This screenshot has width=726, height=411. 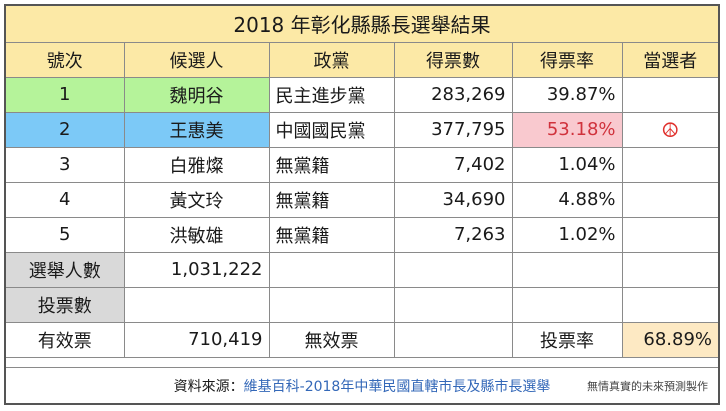 I want to click on source-link: 維基百科-2018年中華民國直轄市長及縣市長選舉, so click(x=397, y=386).